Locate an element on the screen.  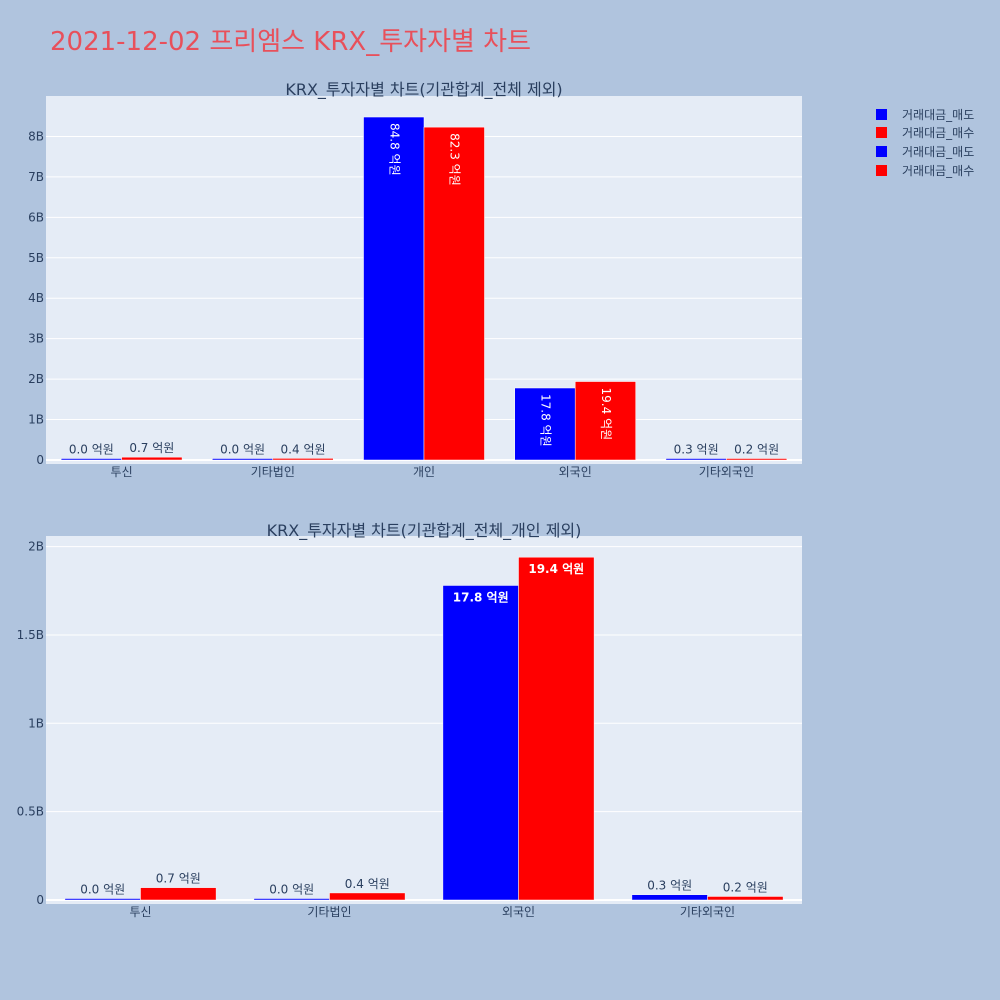
chart-title: KRX_투자자별 차트(기관합계_전체 제외) is located at coordinates (423, 90).